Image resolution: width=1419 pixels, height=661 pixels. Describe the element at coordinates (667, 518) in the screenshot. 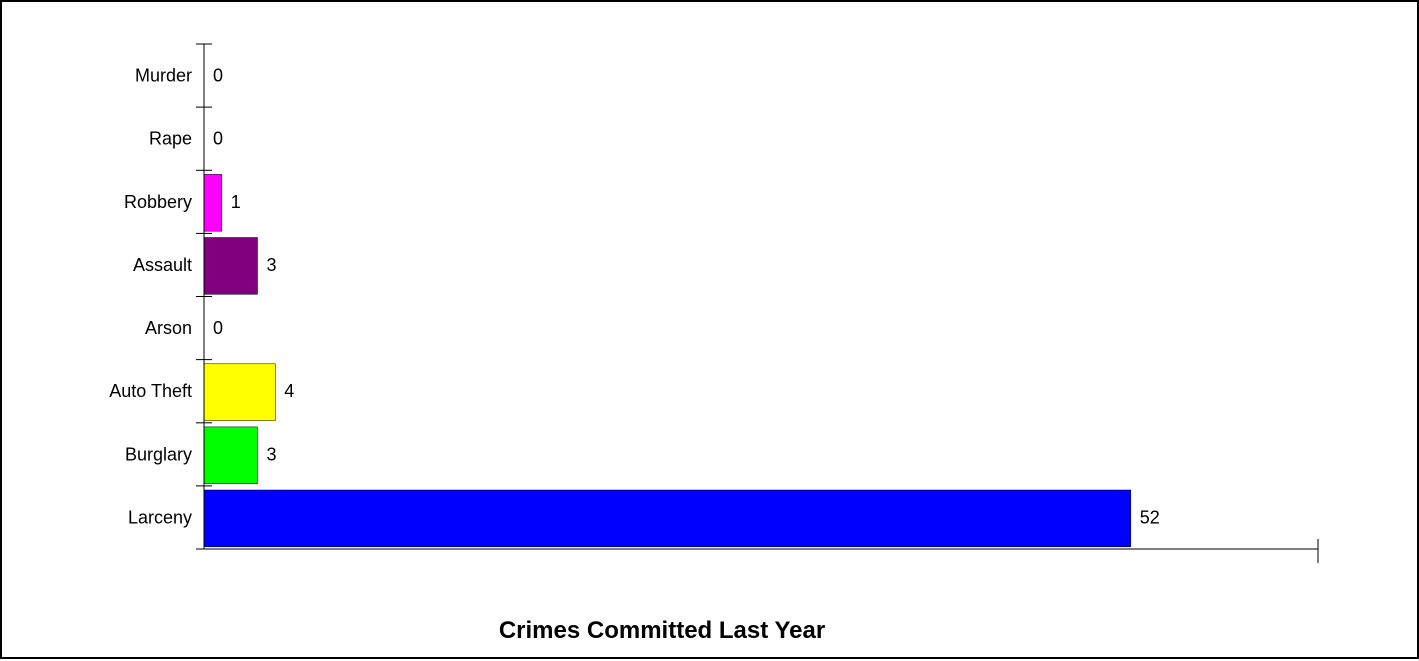

I see `bar-larceny` at that location.